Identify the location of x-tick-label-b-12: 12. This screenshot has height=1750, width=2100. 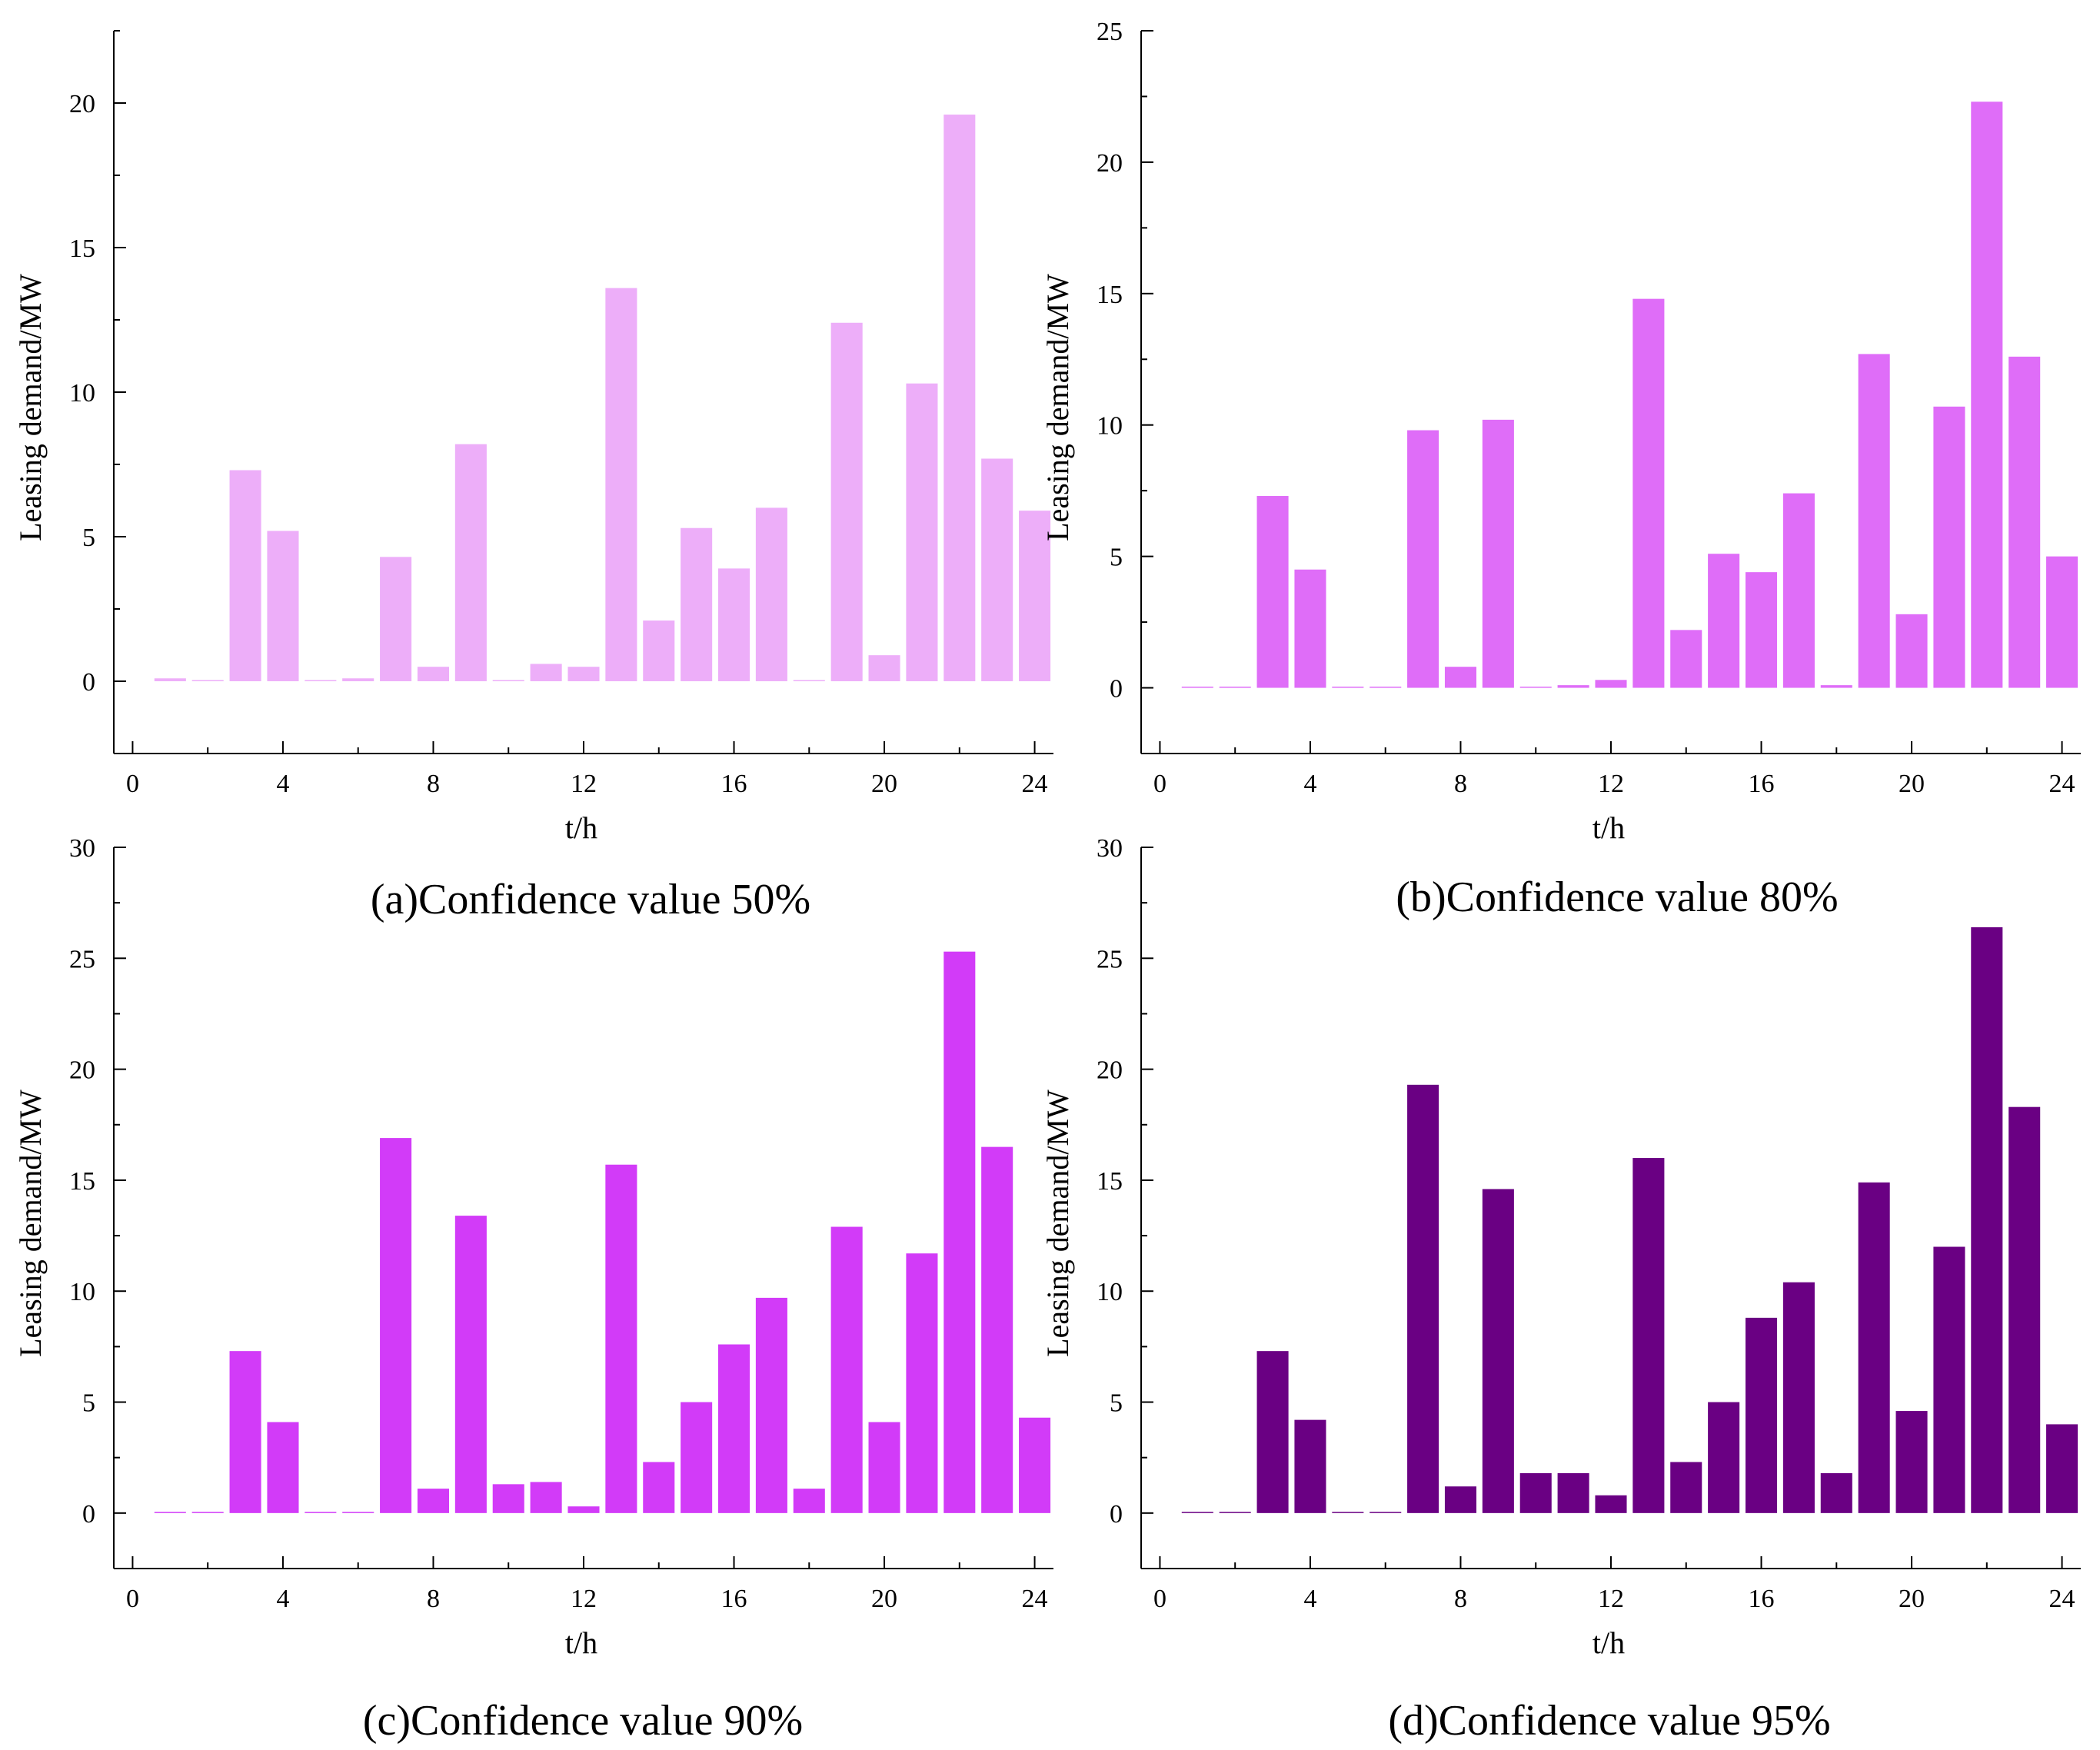
(1611, 784).